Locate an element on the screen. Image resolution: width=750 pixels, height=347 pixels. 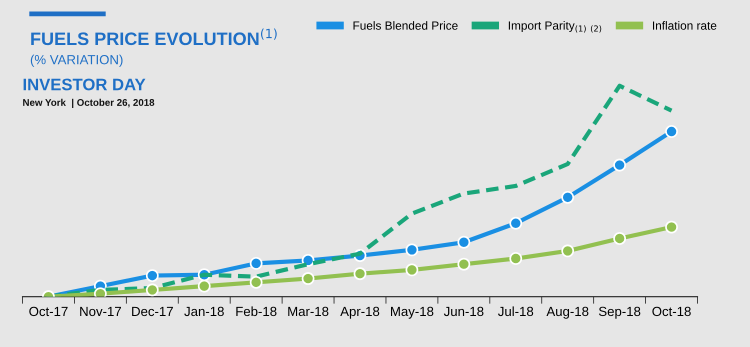
x-tick-label: Sep-18 is located at coordinates (619, 312).